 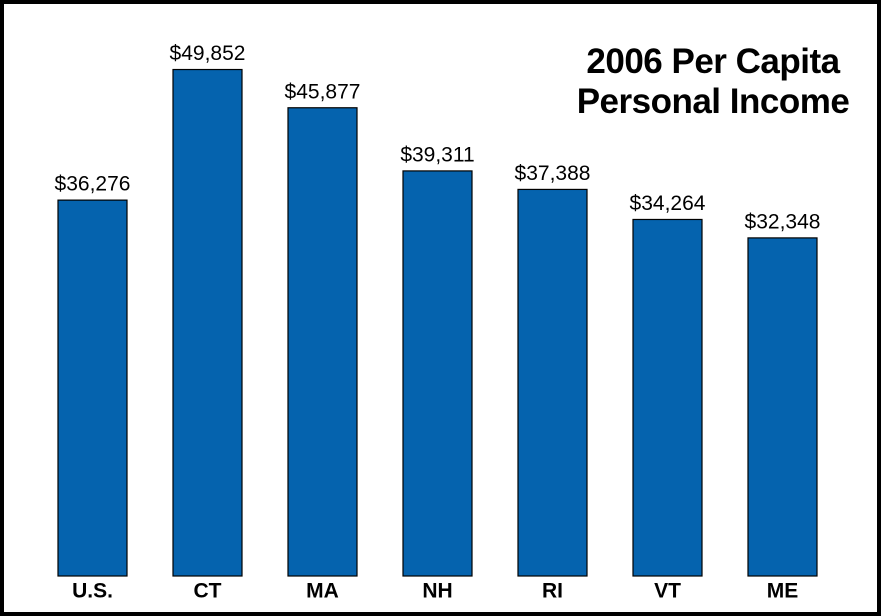 What do you see at coordinates (437, 591) in the screenshot?
I see `x-tick-label: NH` at bounding box center [437, 591].